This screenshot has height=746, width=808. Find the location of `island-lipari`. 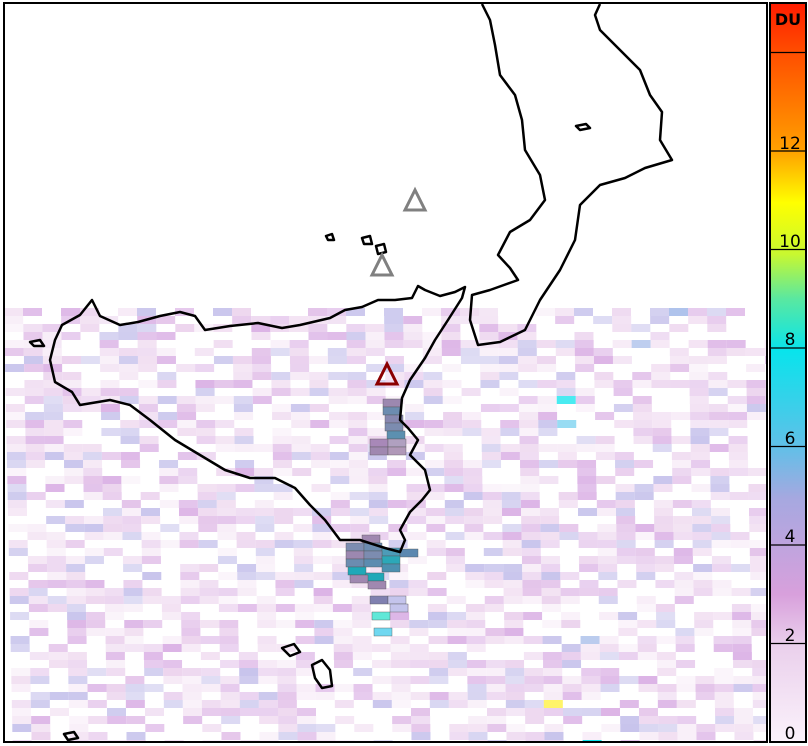

island-lipari is located at coordinates (367, 240).